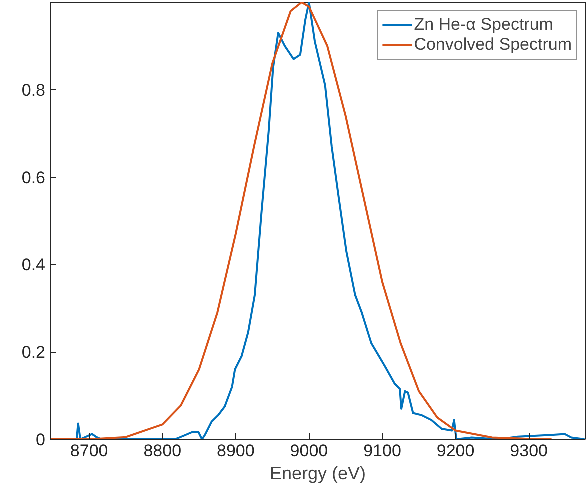  Describe the element at coordinates (34, 352) in the screenshot. I see `y-tick-label: 0.2` at that location.